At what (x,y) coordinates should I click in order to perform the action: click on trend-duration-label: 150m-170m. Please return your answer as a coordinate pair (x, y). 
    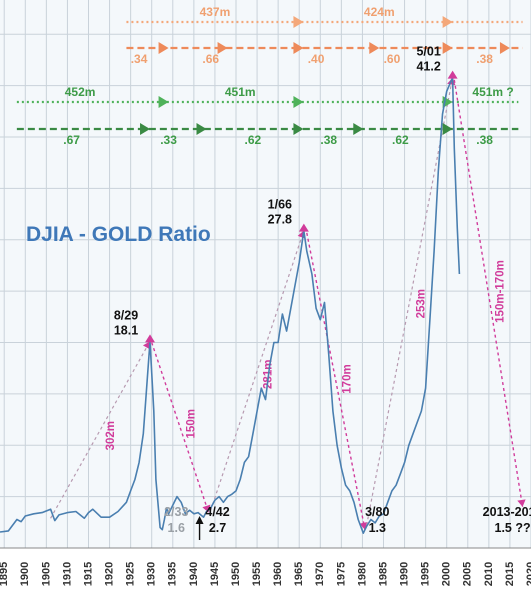
    Looking at the image, I should click on (500, 291).